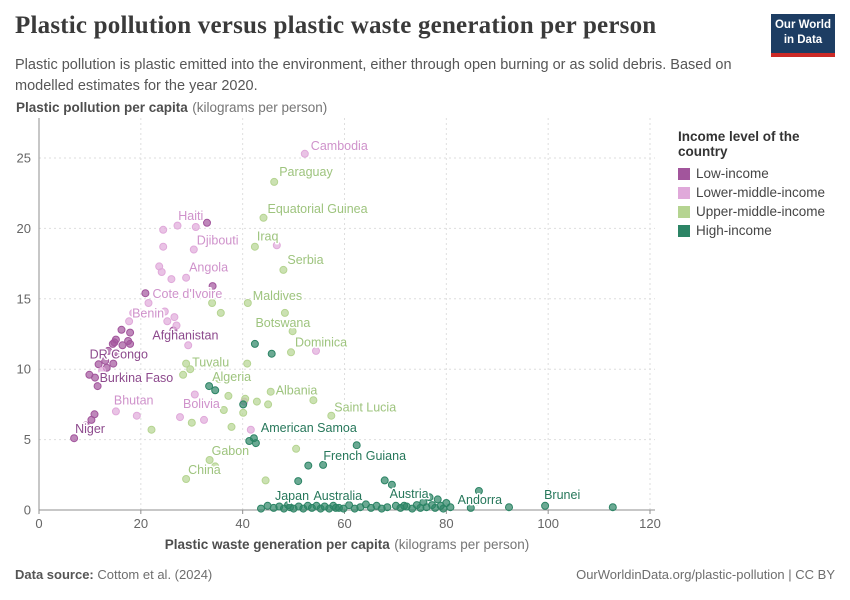  What do you see at coordinates (763, 211) in the screenshot?
I see `legend-item-upper-middle-income: Upper-middle-income` at bounding box center [763, 211].